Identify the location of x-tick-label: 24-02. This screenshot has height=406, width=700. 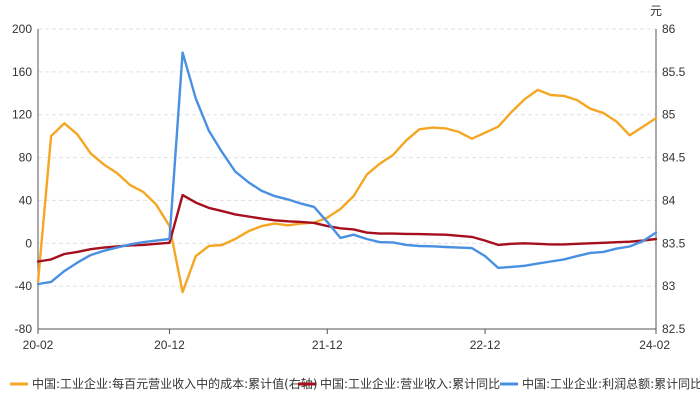
(654, 345).